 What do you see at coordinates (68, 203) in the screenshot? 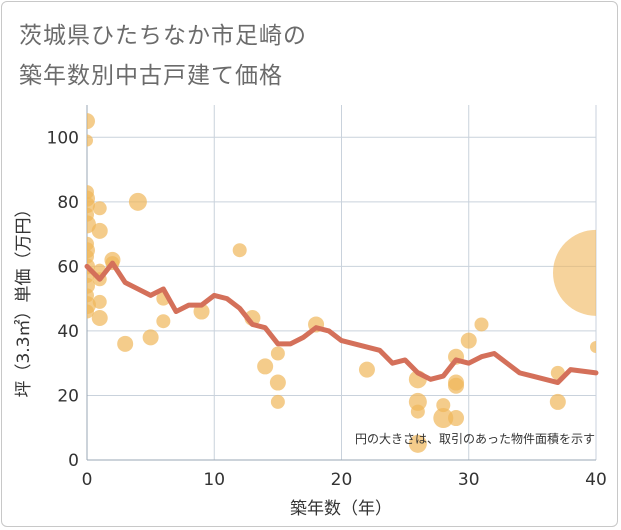
I see `y-tick-label: 80` at bounding box center [68, 203].